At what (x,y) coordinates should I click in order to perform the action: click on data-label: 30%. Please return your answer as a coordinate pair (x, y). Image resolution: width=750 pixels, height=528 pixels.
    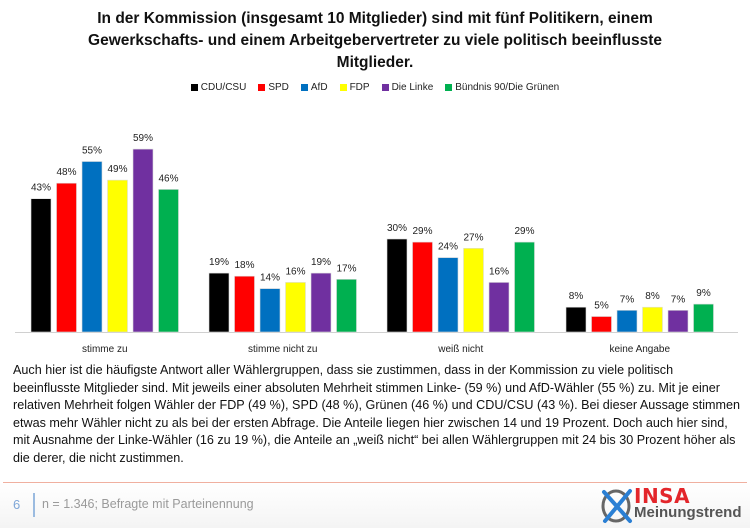
    Looking at the image, I should click on (397, 228).